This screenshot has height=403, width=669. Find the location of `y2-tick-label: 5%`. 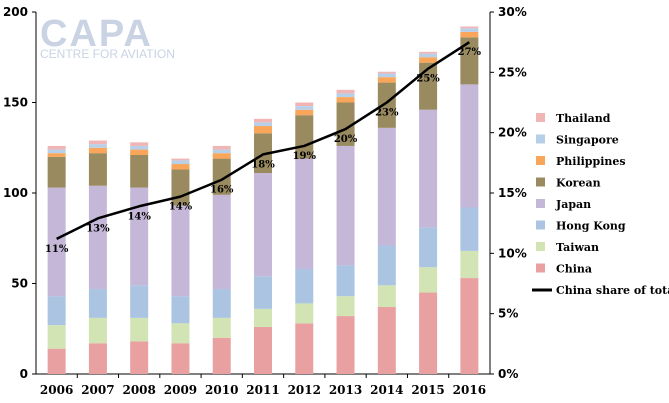

y2-tick-label: 5% is located at coordinates (508, 314).